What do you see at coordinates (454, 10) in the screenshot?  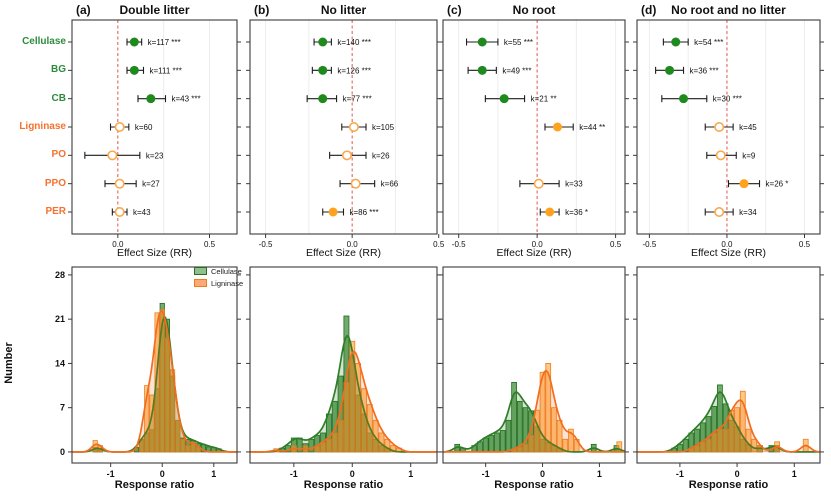 I see `panel-letter: (c)` at bounding box center [454, 10].